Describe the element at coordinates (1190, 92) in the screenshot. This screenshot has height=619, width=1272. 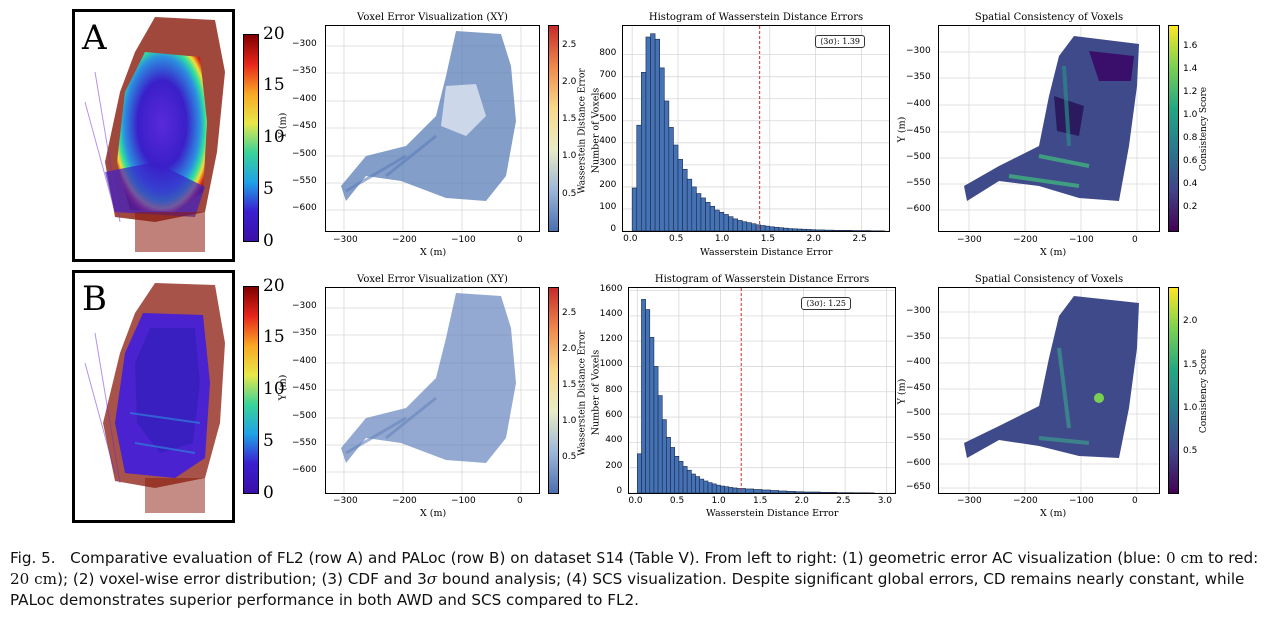
I see `cbar-tick: 1.2` at that location.